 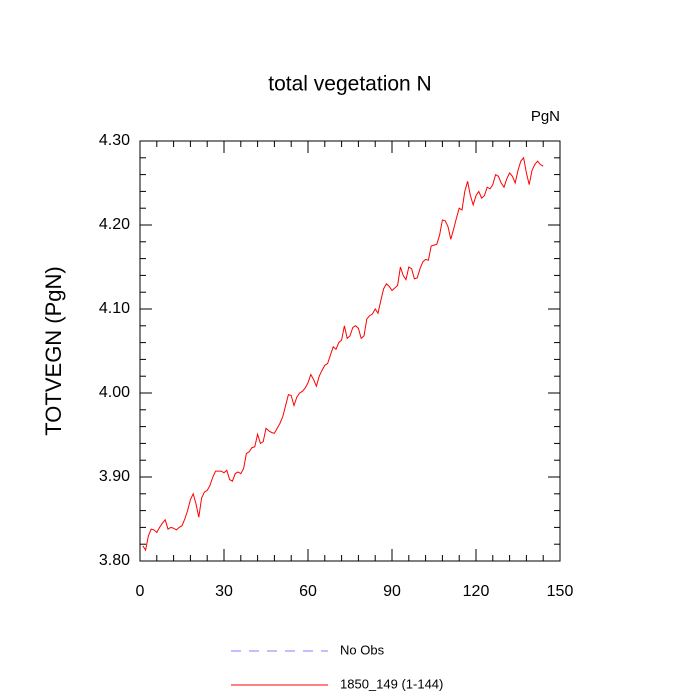 I want to click on y-tick-label: 4.00, so click(x=114, y=392).